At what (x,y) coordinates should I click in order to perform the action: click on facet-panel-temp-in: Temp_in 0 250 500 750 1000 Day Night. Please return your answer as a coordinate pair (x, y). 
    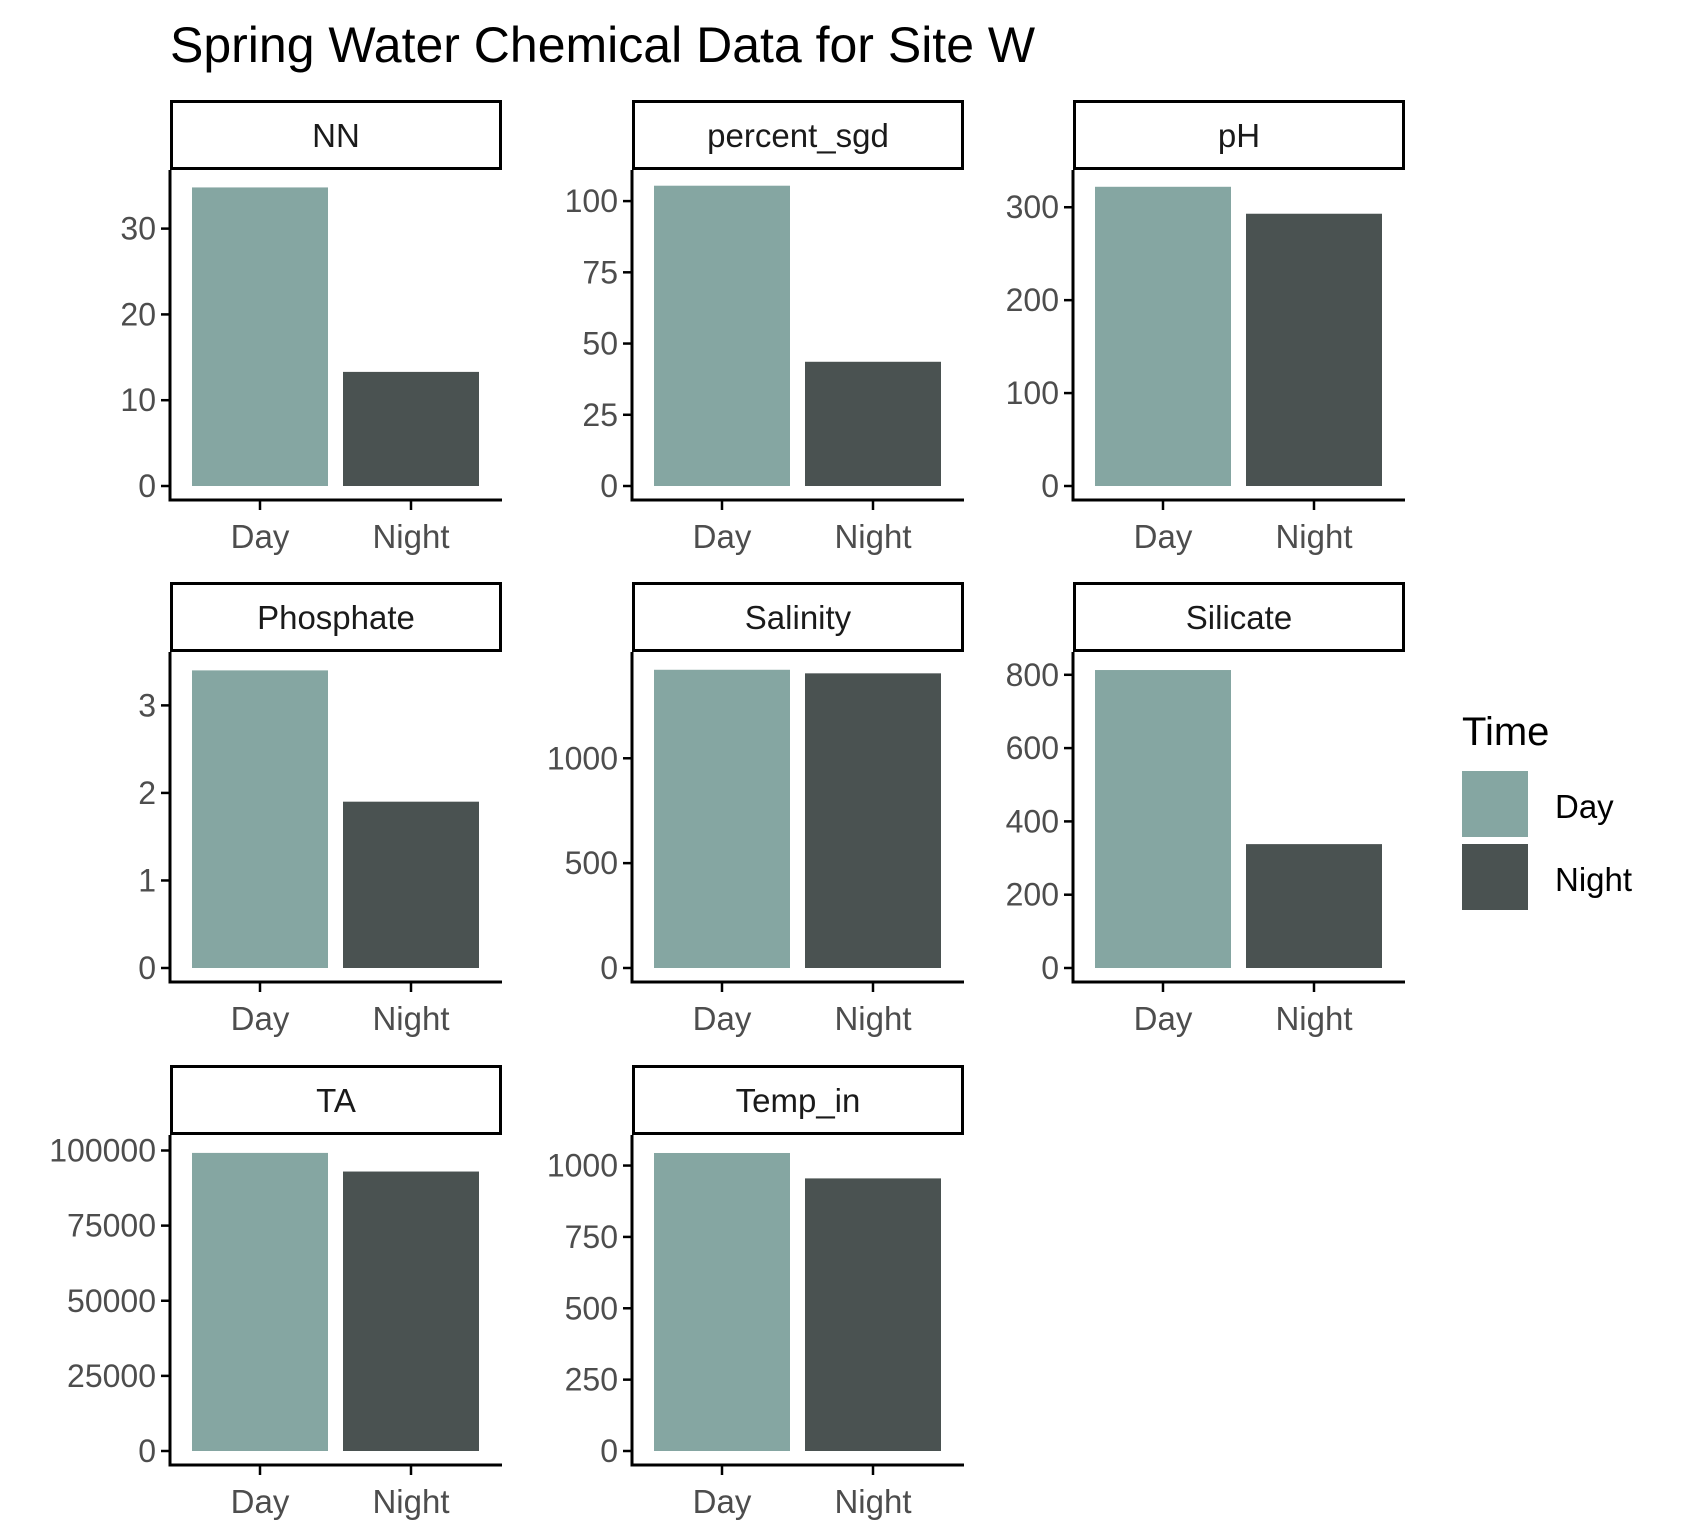
    Looking at the image, I should click on (755, 1292).